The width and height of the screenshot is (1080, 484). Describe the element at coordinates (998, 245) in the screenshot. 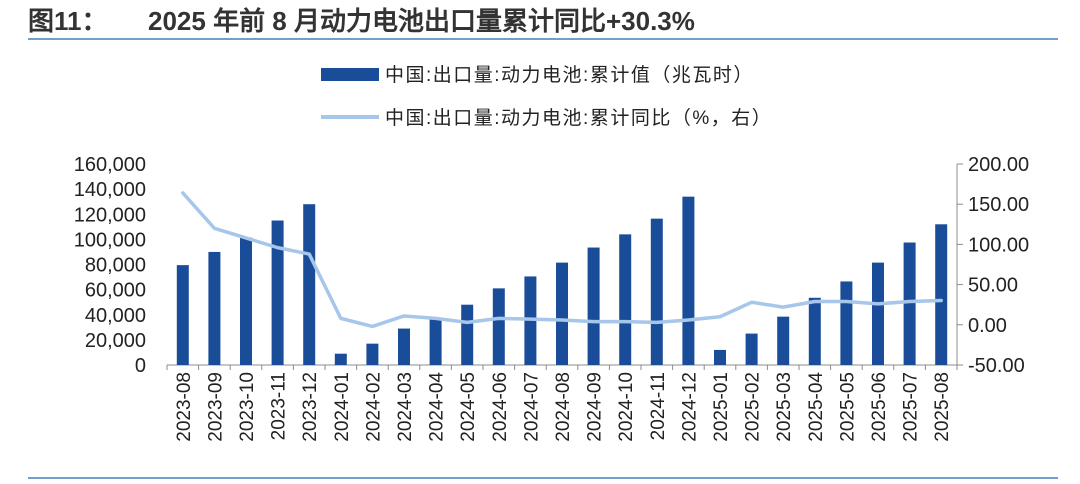

I see `right-axis-tick-label: 100.00` at that location.